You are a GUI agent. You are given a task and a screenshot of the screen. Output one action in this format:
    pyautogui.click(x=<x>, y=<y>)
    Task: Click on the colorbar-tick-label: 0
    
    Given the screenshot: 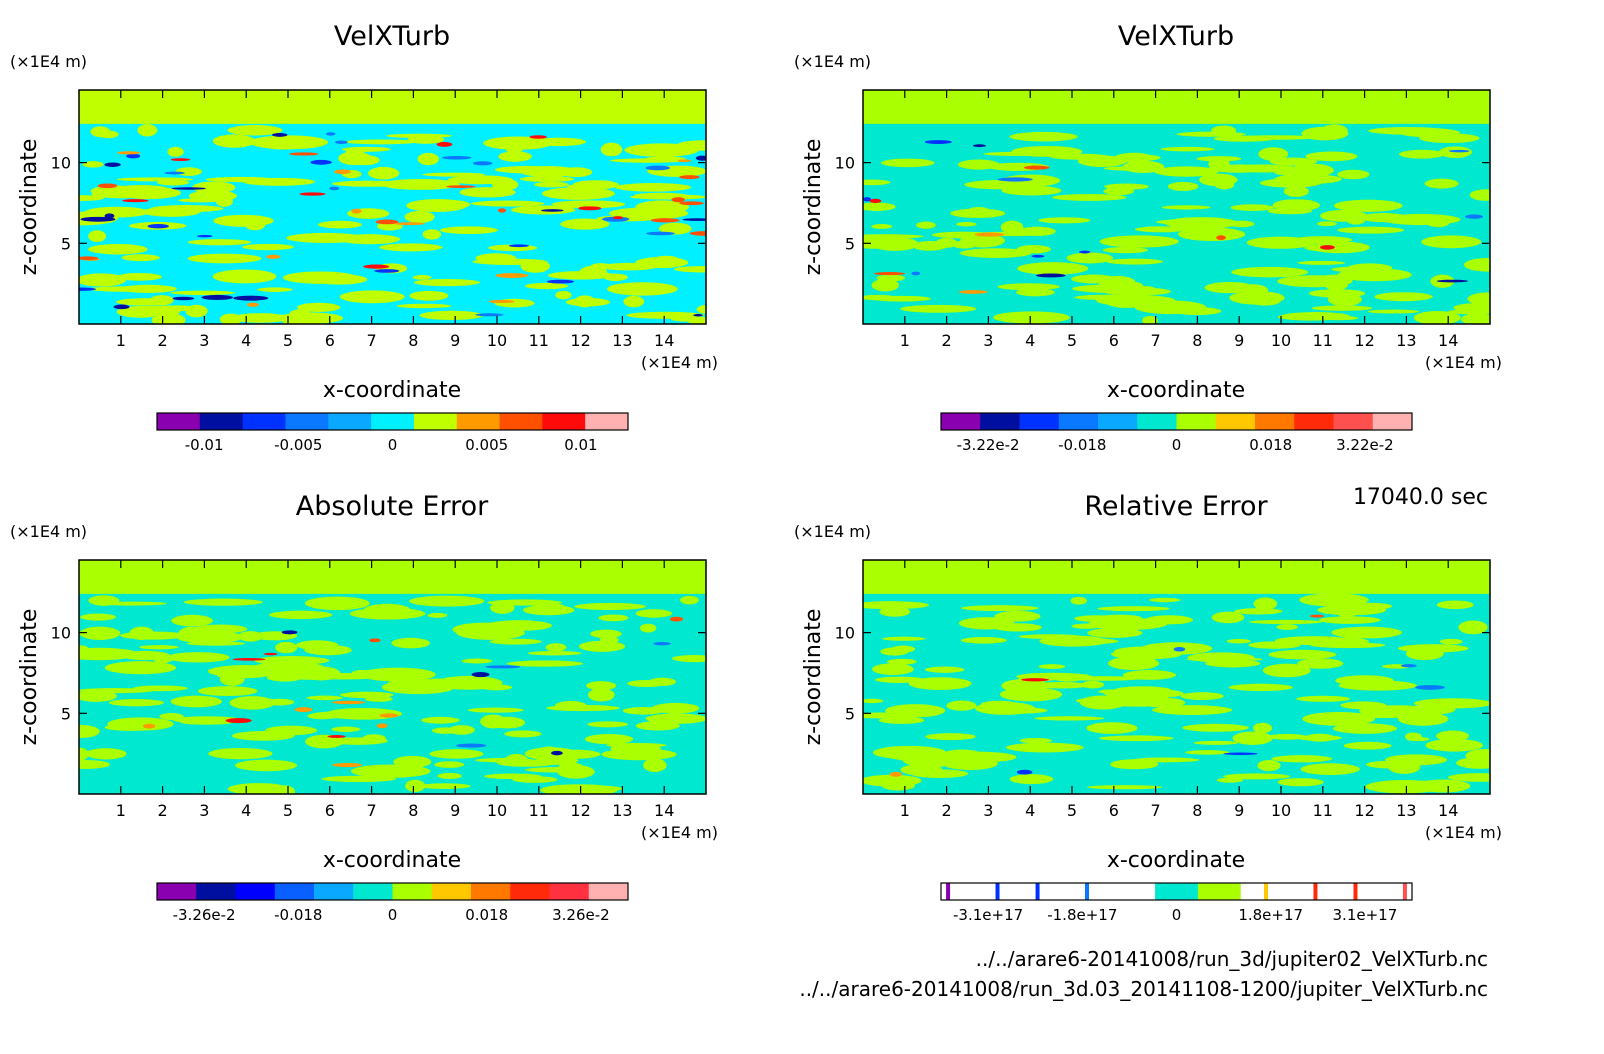 What is the action you would take?
    pyautogui.click(x=393, y=445)
    